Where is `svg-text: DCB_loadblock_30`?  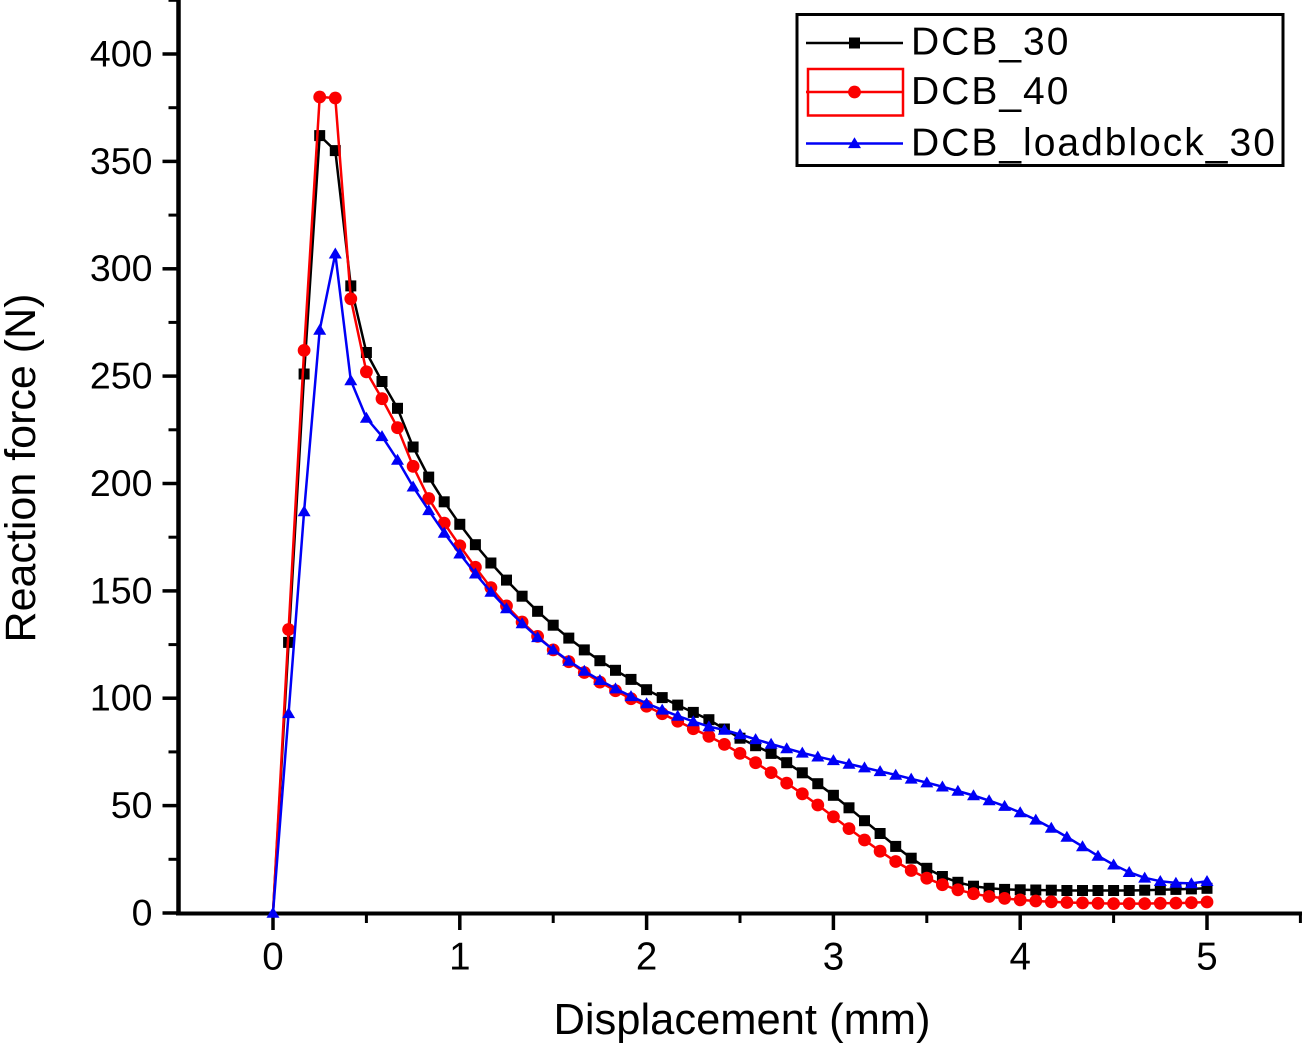
svg-text: DCB_loadblock_30 is located at coordinates (1094, 143).